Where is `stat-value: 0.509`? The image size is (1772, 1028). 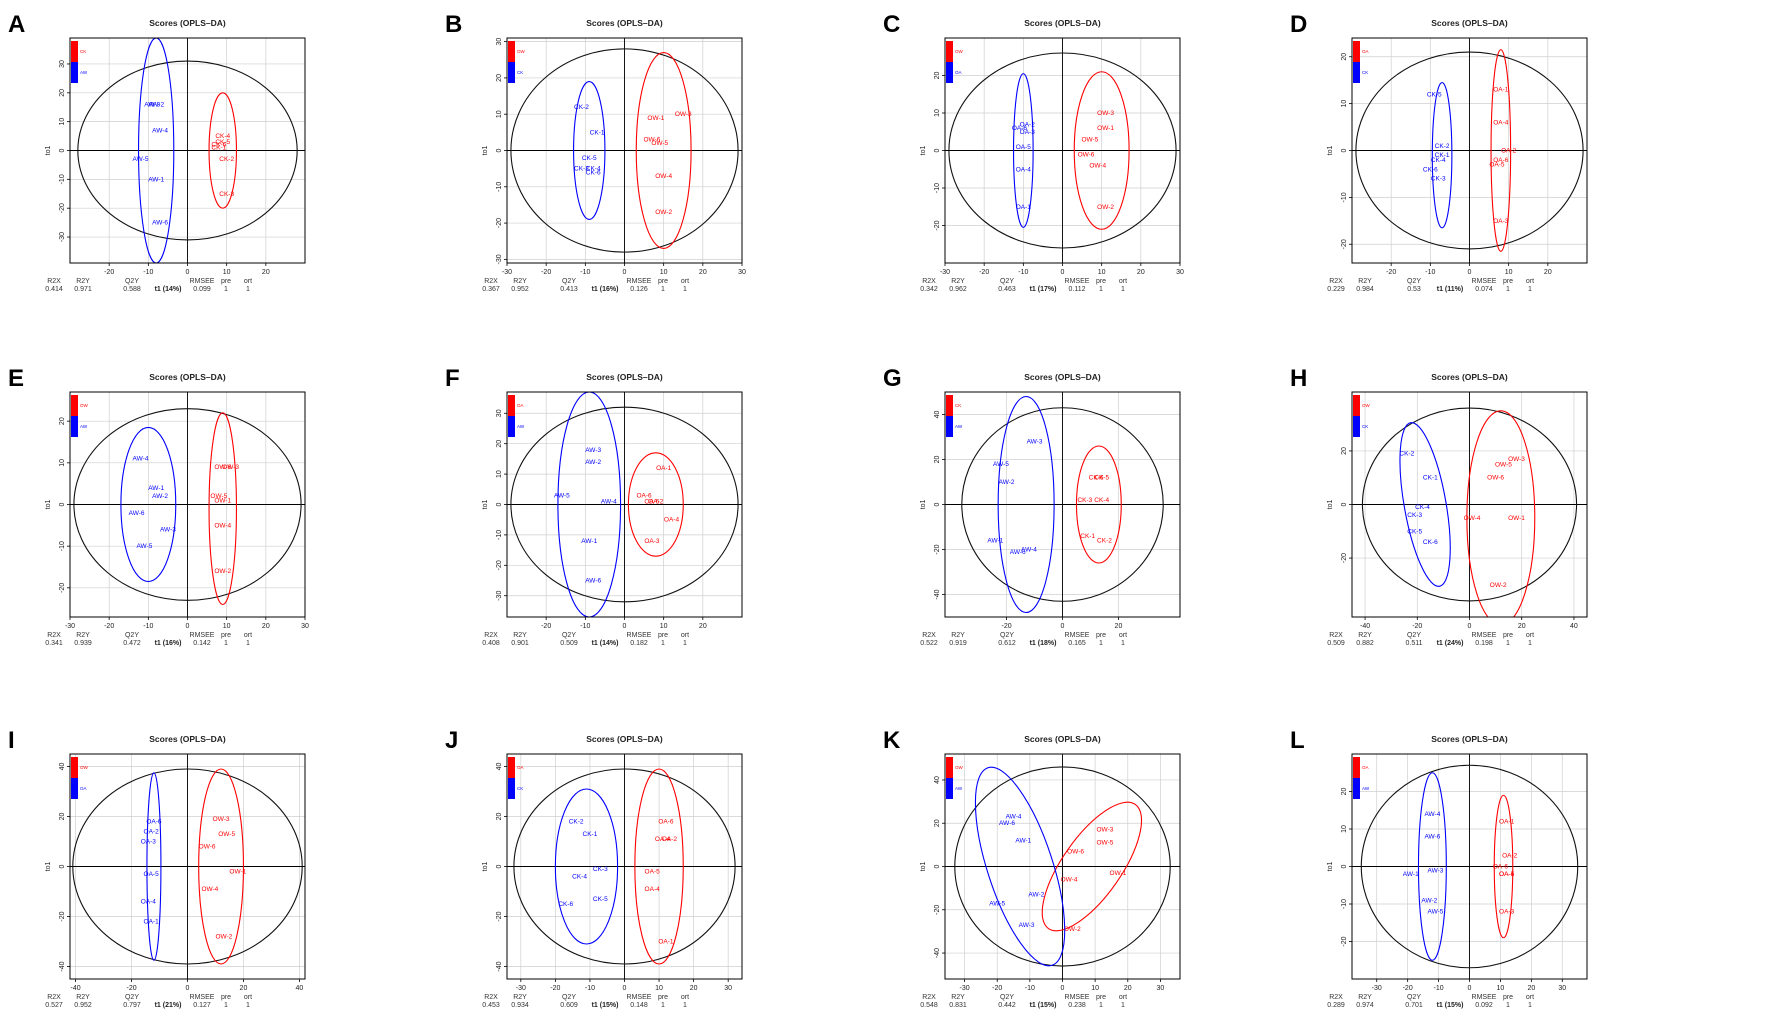
stat-value: 0.509 is located at coordinates (1336, 643).